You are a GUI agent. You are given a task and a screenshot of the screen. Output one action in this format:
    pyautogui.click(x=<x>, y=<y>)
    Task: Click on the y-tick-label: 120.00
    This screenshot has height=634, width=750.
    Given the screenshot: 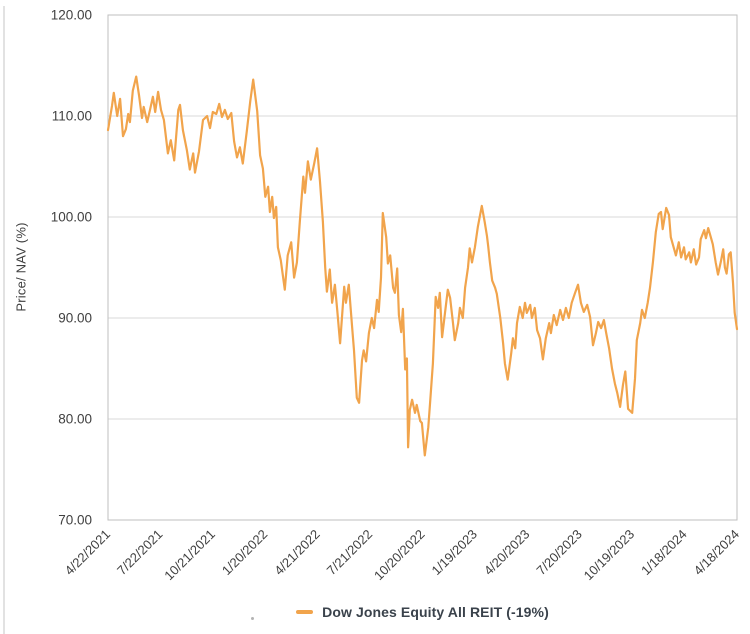 What is the action you would take?
    pyautogui.click(x=71, y=15)
    